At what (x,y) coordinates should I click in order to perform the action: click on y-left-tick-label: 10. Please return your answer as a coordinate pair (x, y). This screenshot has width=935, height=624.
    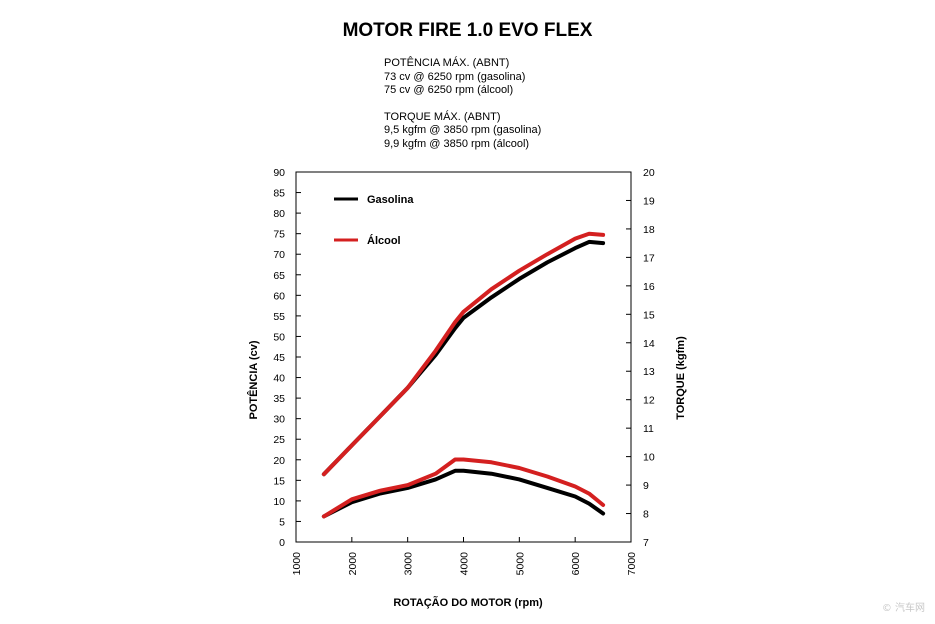
    Looking at the image, I should click on (279, 502).